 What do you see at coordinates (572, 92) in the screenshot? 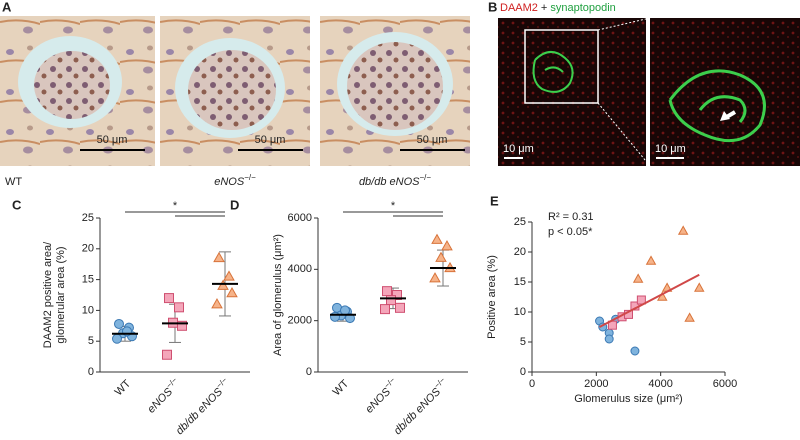
I see `fluorescence-image` at bounding box center [572, 92].